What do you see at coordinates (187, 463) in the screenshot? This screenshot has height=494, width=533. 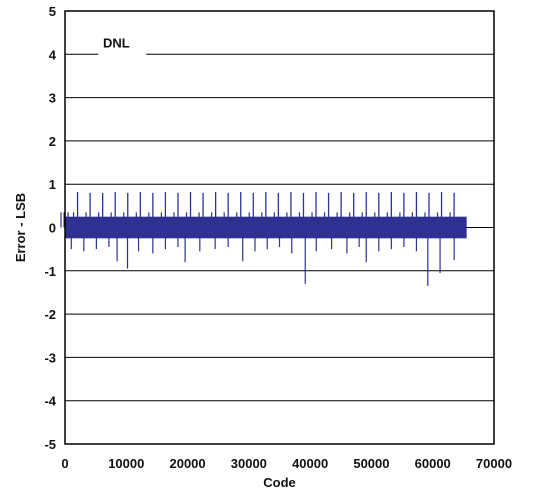 I see `x-tick-label: 20000` at bounding box center [187, 463].